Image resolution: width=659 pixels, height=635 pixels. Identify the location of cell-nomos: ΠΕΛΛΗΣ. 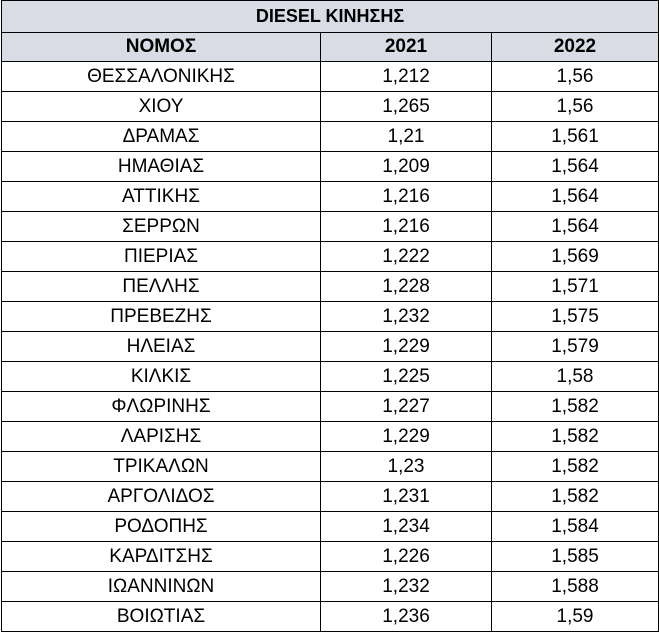
(161, 286).